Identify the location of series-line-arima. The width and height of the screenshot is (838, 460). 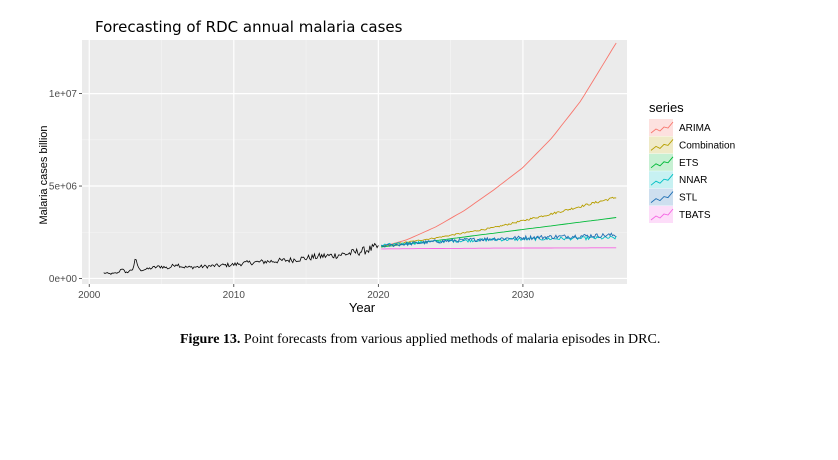
(499, 145).